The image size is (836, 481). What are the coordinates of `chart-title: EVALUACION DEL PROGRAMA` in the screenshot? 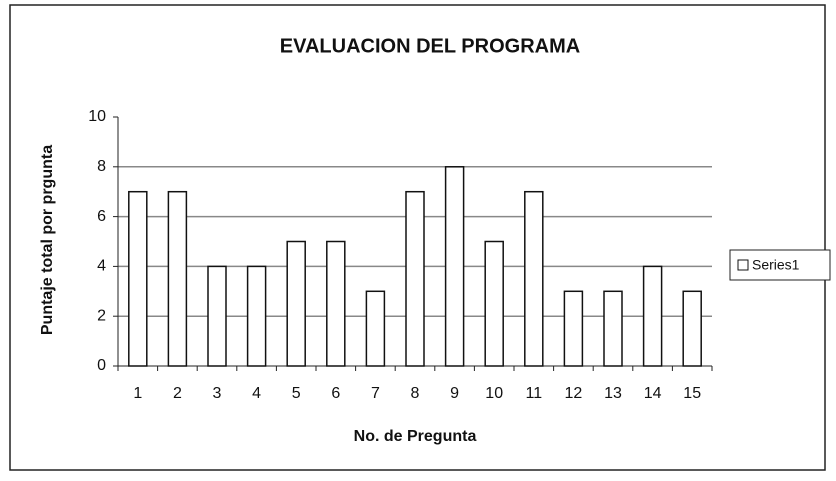 It's located at (430, 46).